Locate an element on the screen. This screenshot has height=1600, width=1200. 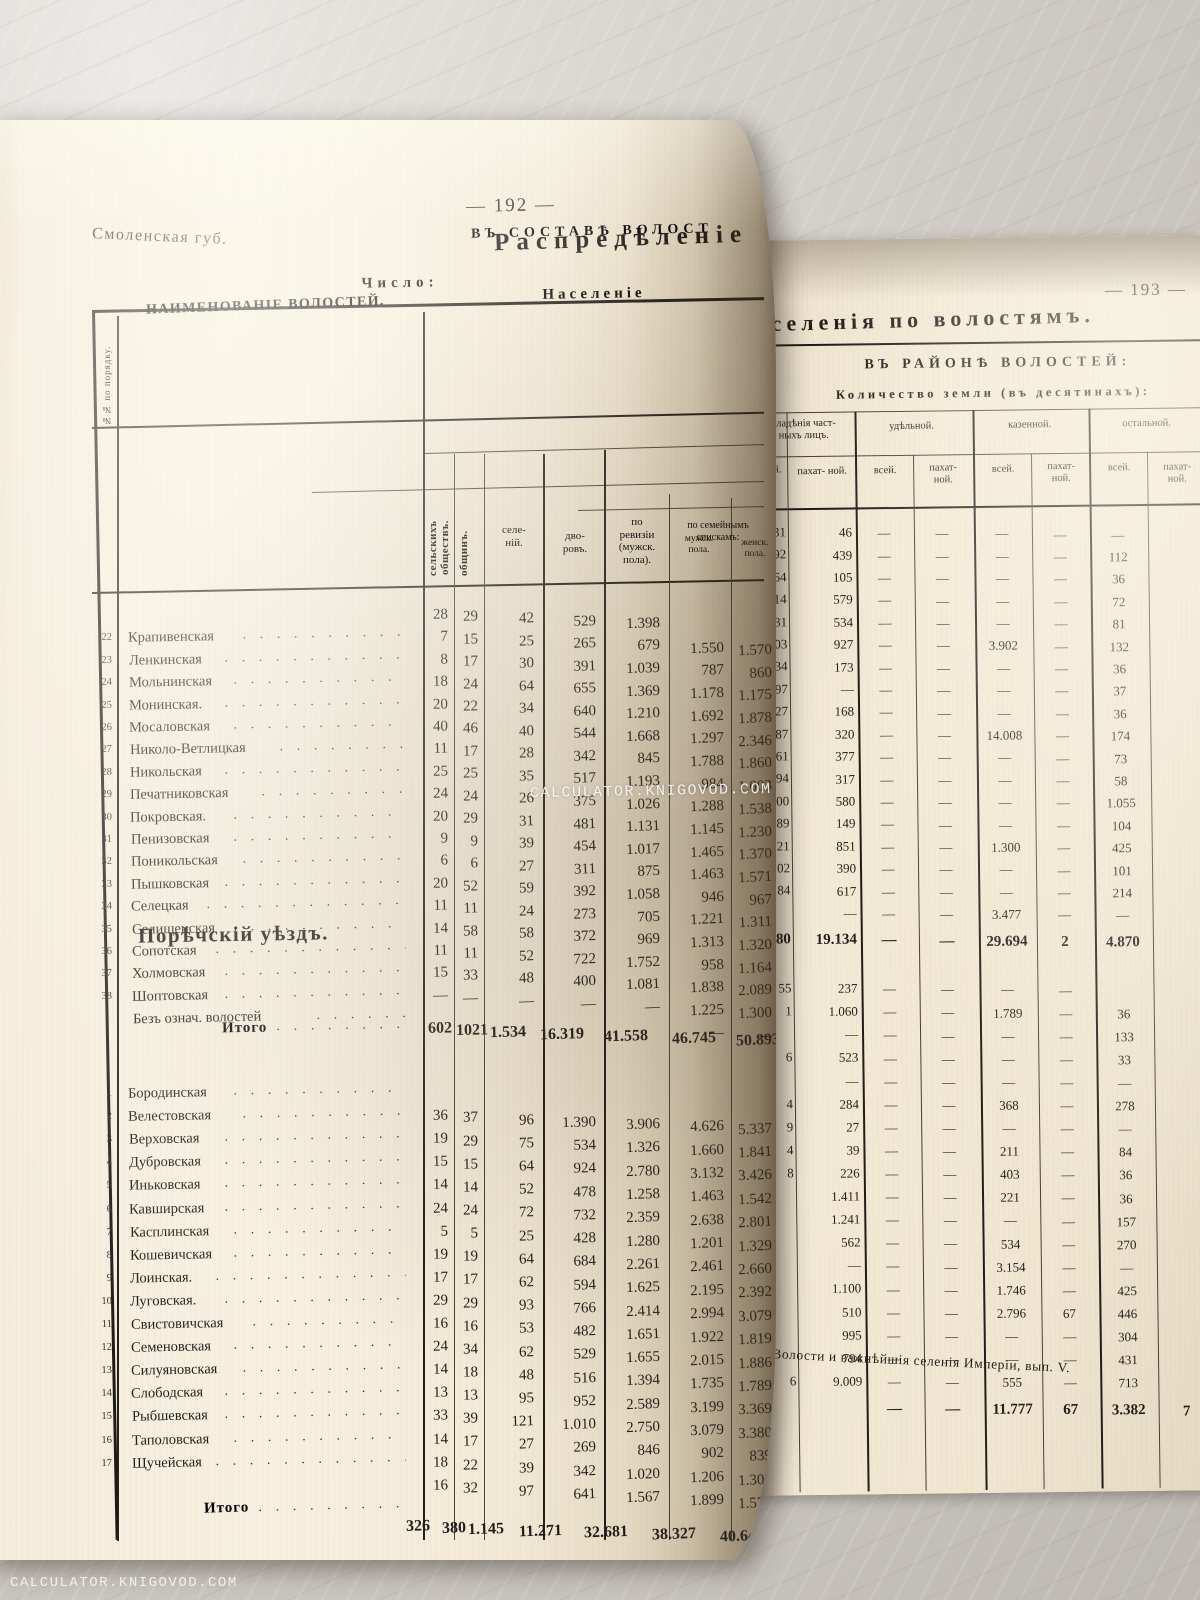
rsec1-cell-ud_vsey: — is located at coordinates (888, 869).